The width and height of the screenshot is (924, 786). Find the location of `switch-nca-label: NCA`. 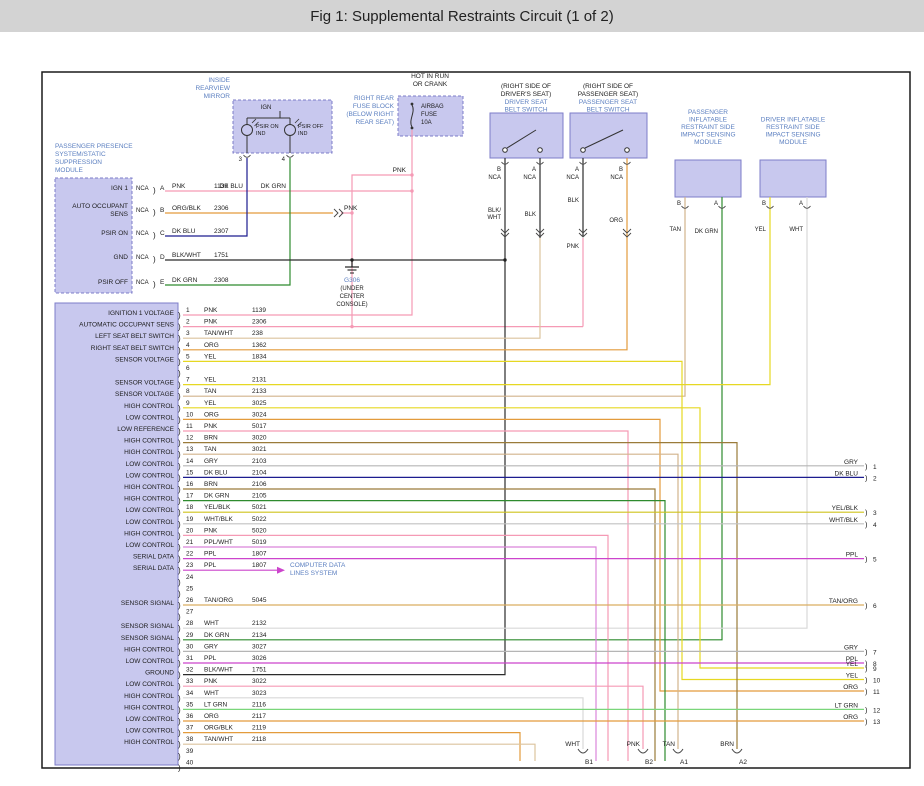

switch-nca-label: NCA is located at coordinates (529, 178).